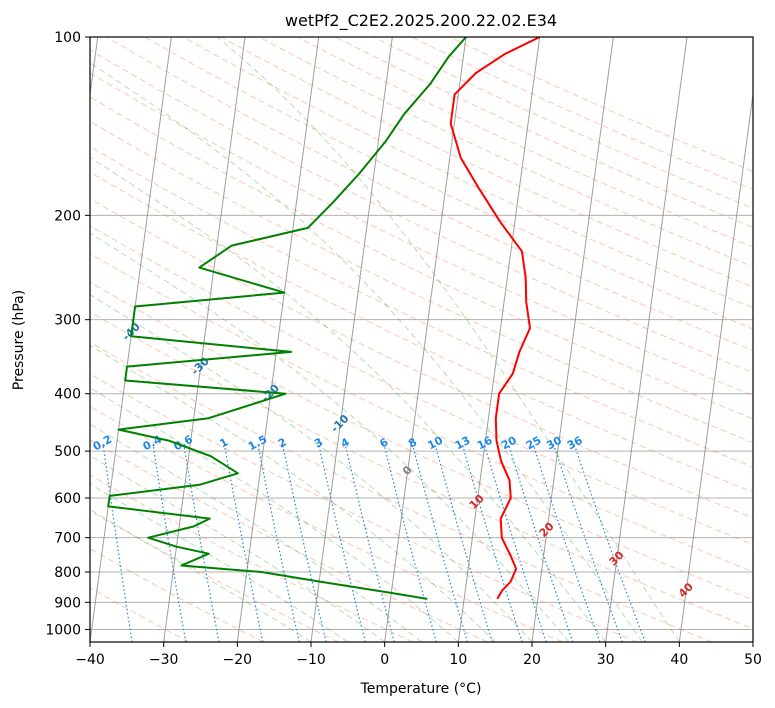  Describe the element at coordinates (19, 340) in the screenshot. I see `y-axis-label: Pressure (hPa)` at that location.